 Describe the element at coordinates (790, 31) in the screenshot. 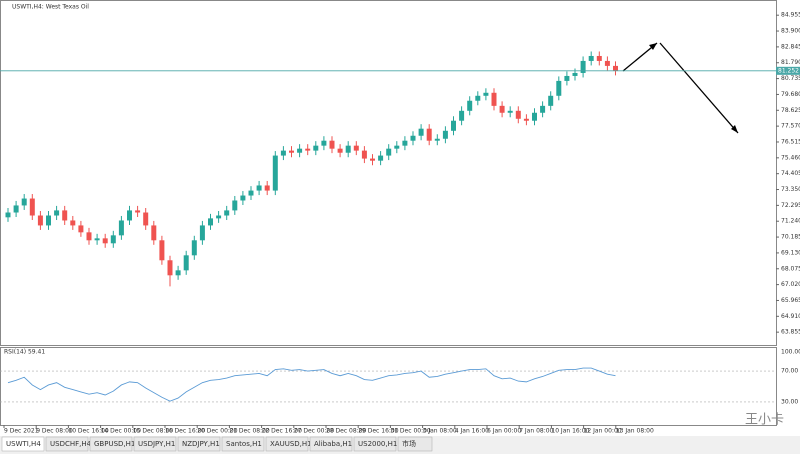

I see `y-tick-label: 83.900` at that location.